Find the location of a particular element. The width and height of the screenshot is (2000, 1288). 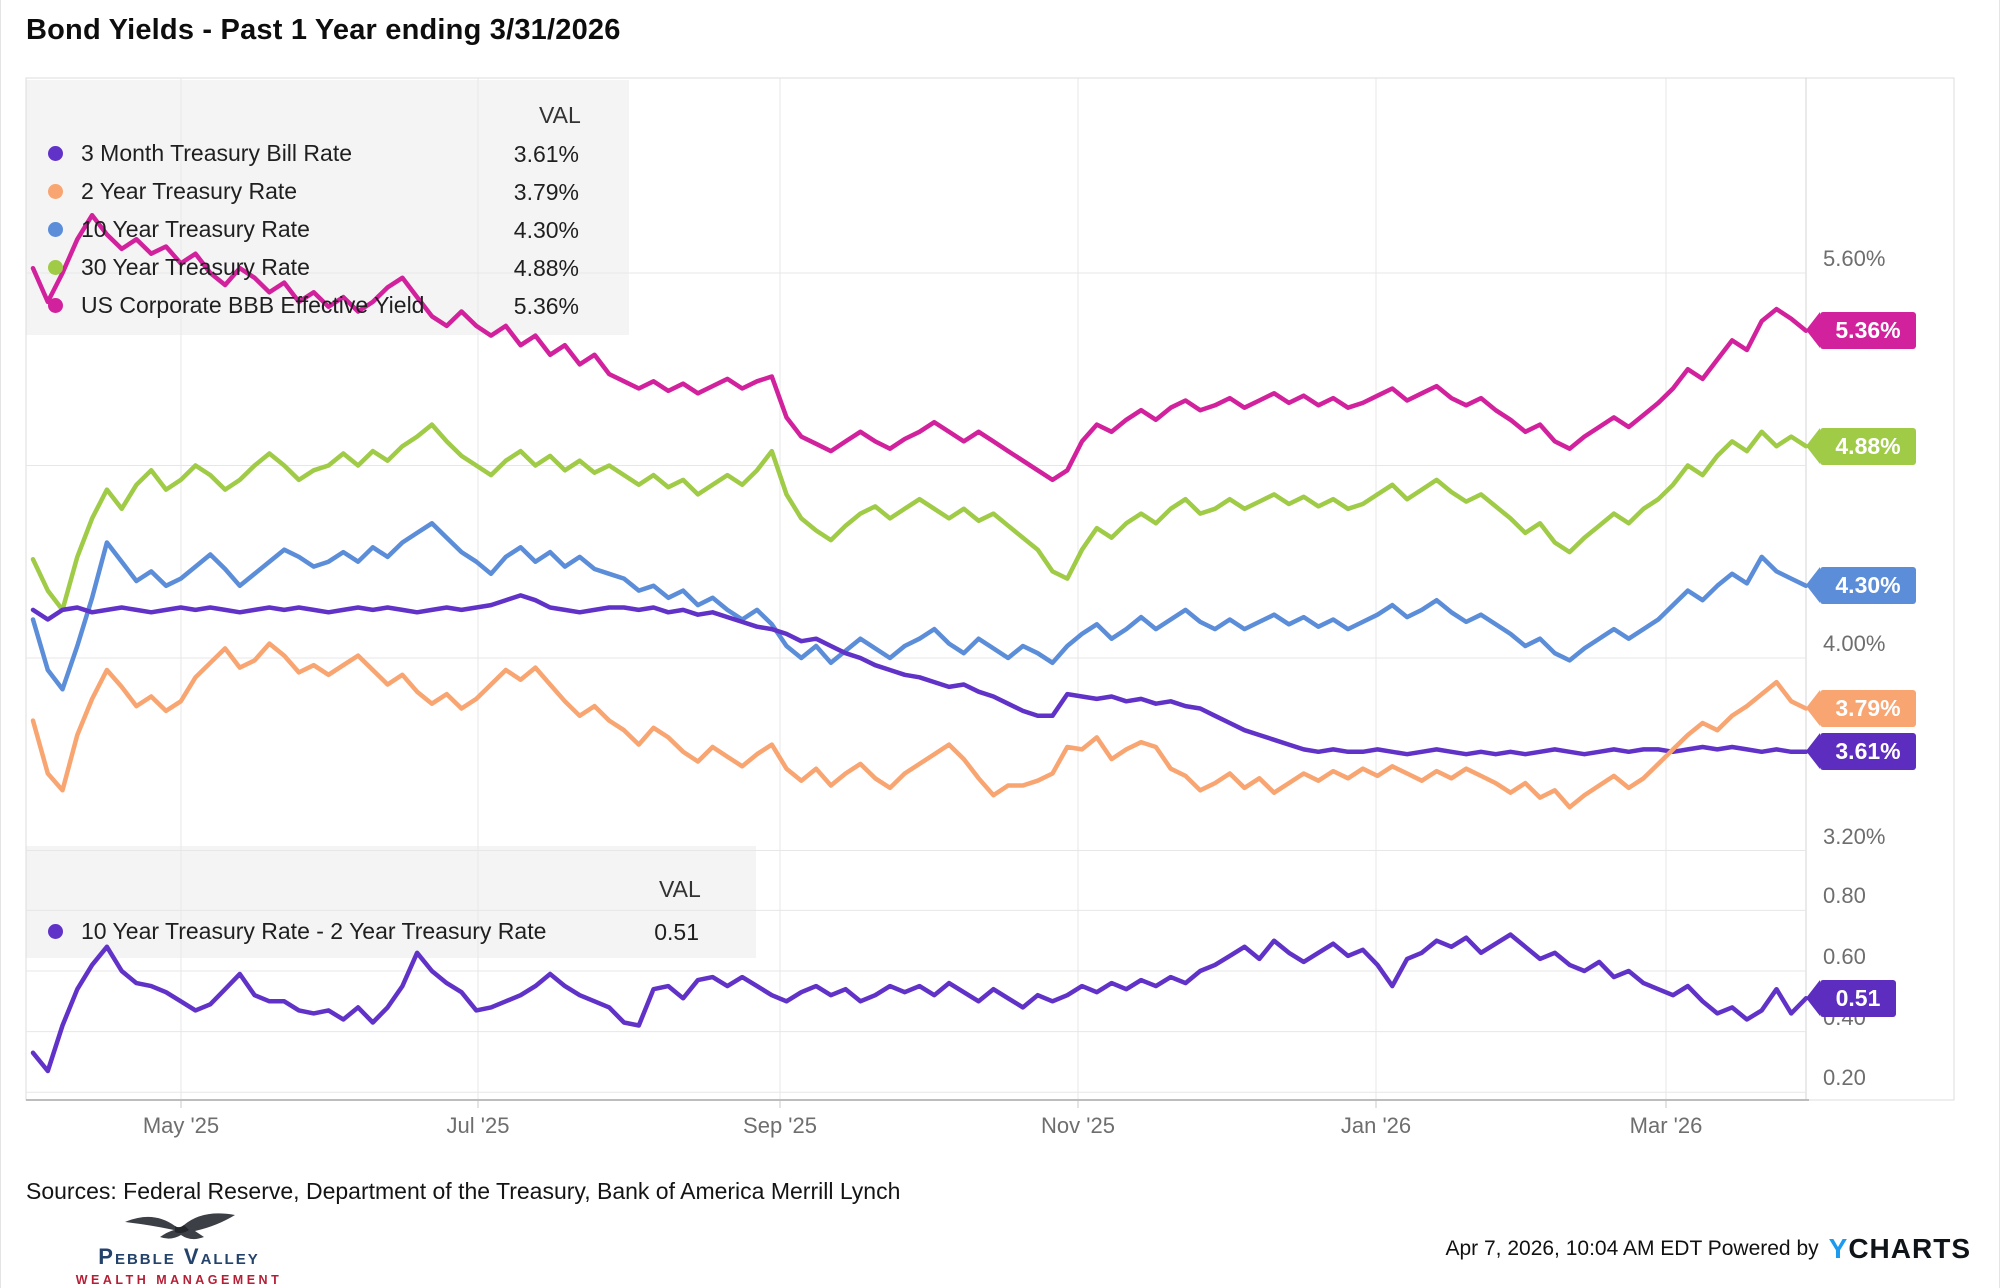

bottom-legend-background is located at coordinates (391, 902).